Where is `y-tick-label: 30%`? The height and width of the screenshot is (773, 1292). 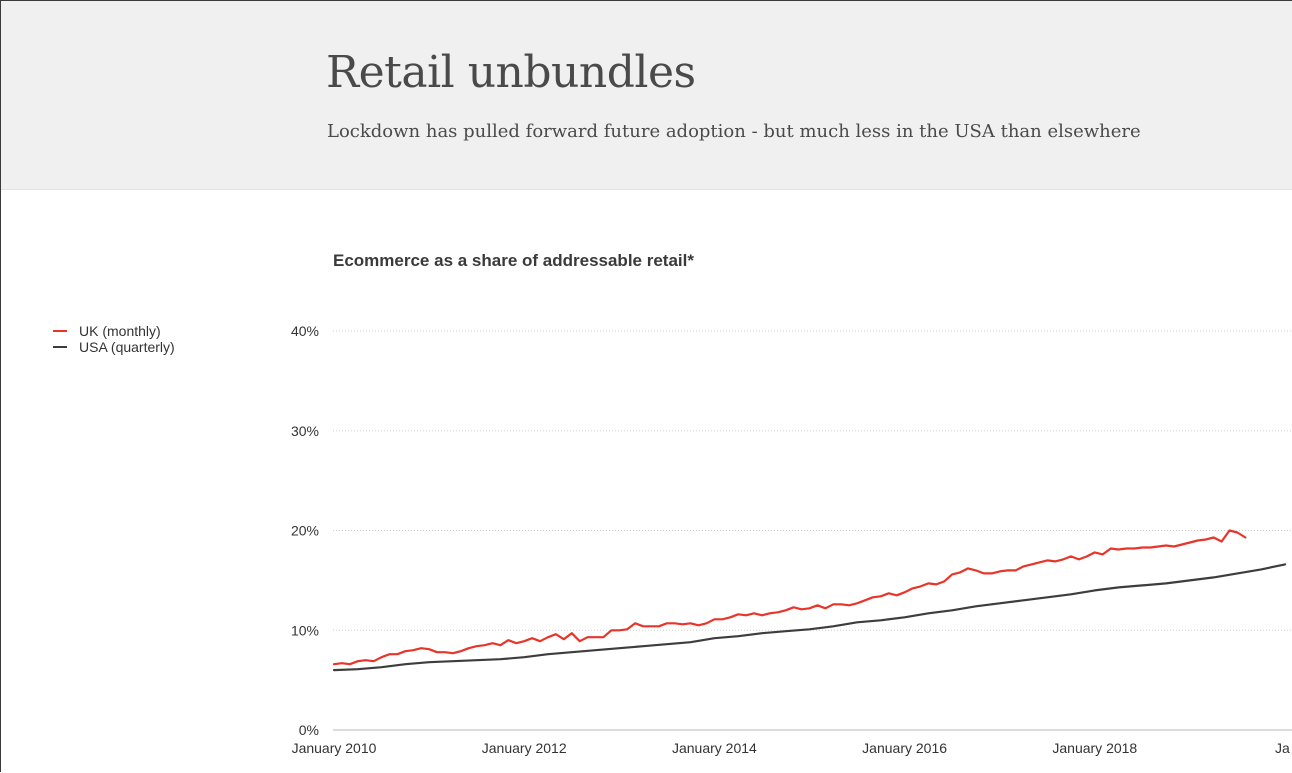 y-tick-label: 30% is located at coordinates (305, 431).